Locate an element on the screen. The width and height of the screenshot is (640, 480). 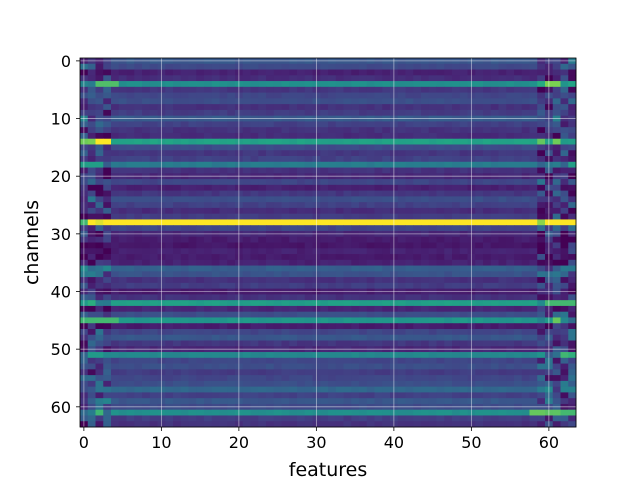
x-tick-label: 30 is located at coordinates (316, 442).